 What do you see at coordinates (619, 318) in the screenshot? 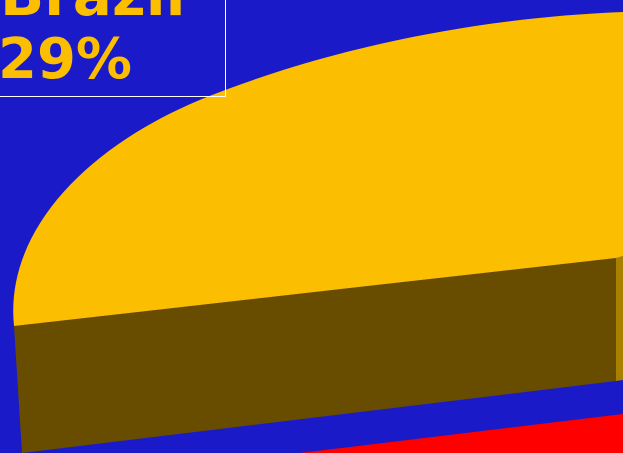
I see `pie-slice-gold-edge` at bounding box center [619, 318].